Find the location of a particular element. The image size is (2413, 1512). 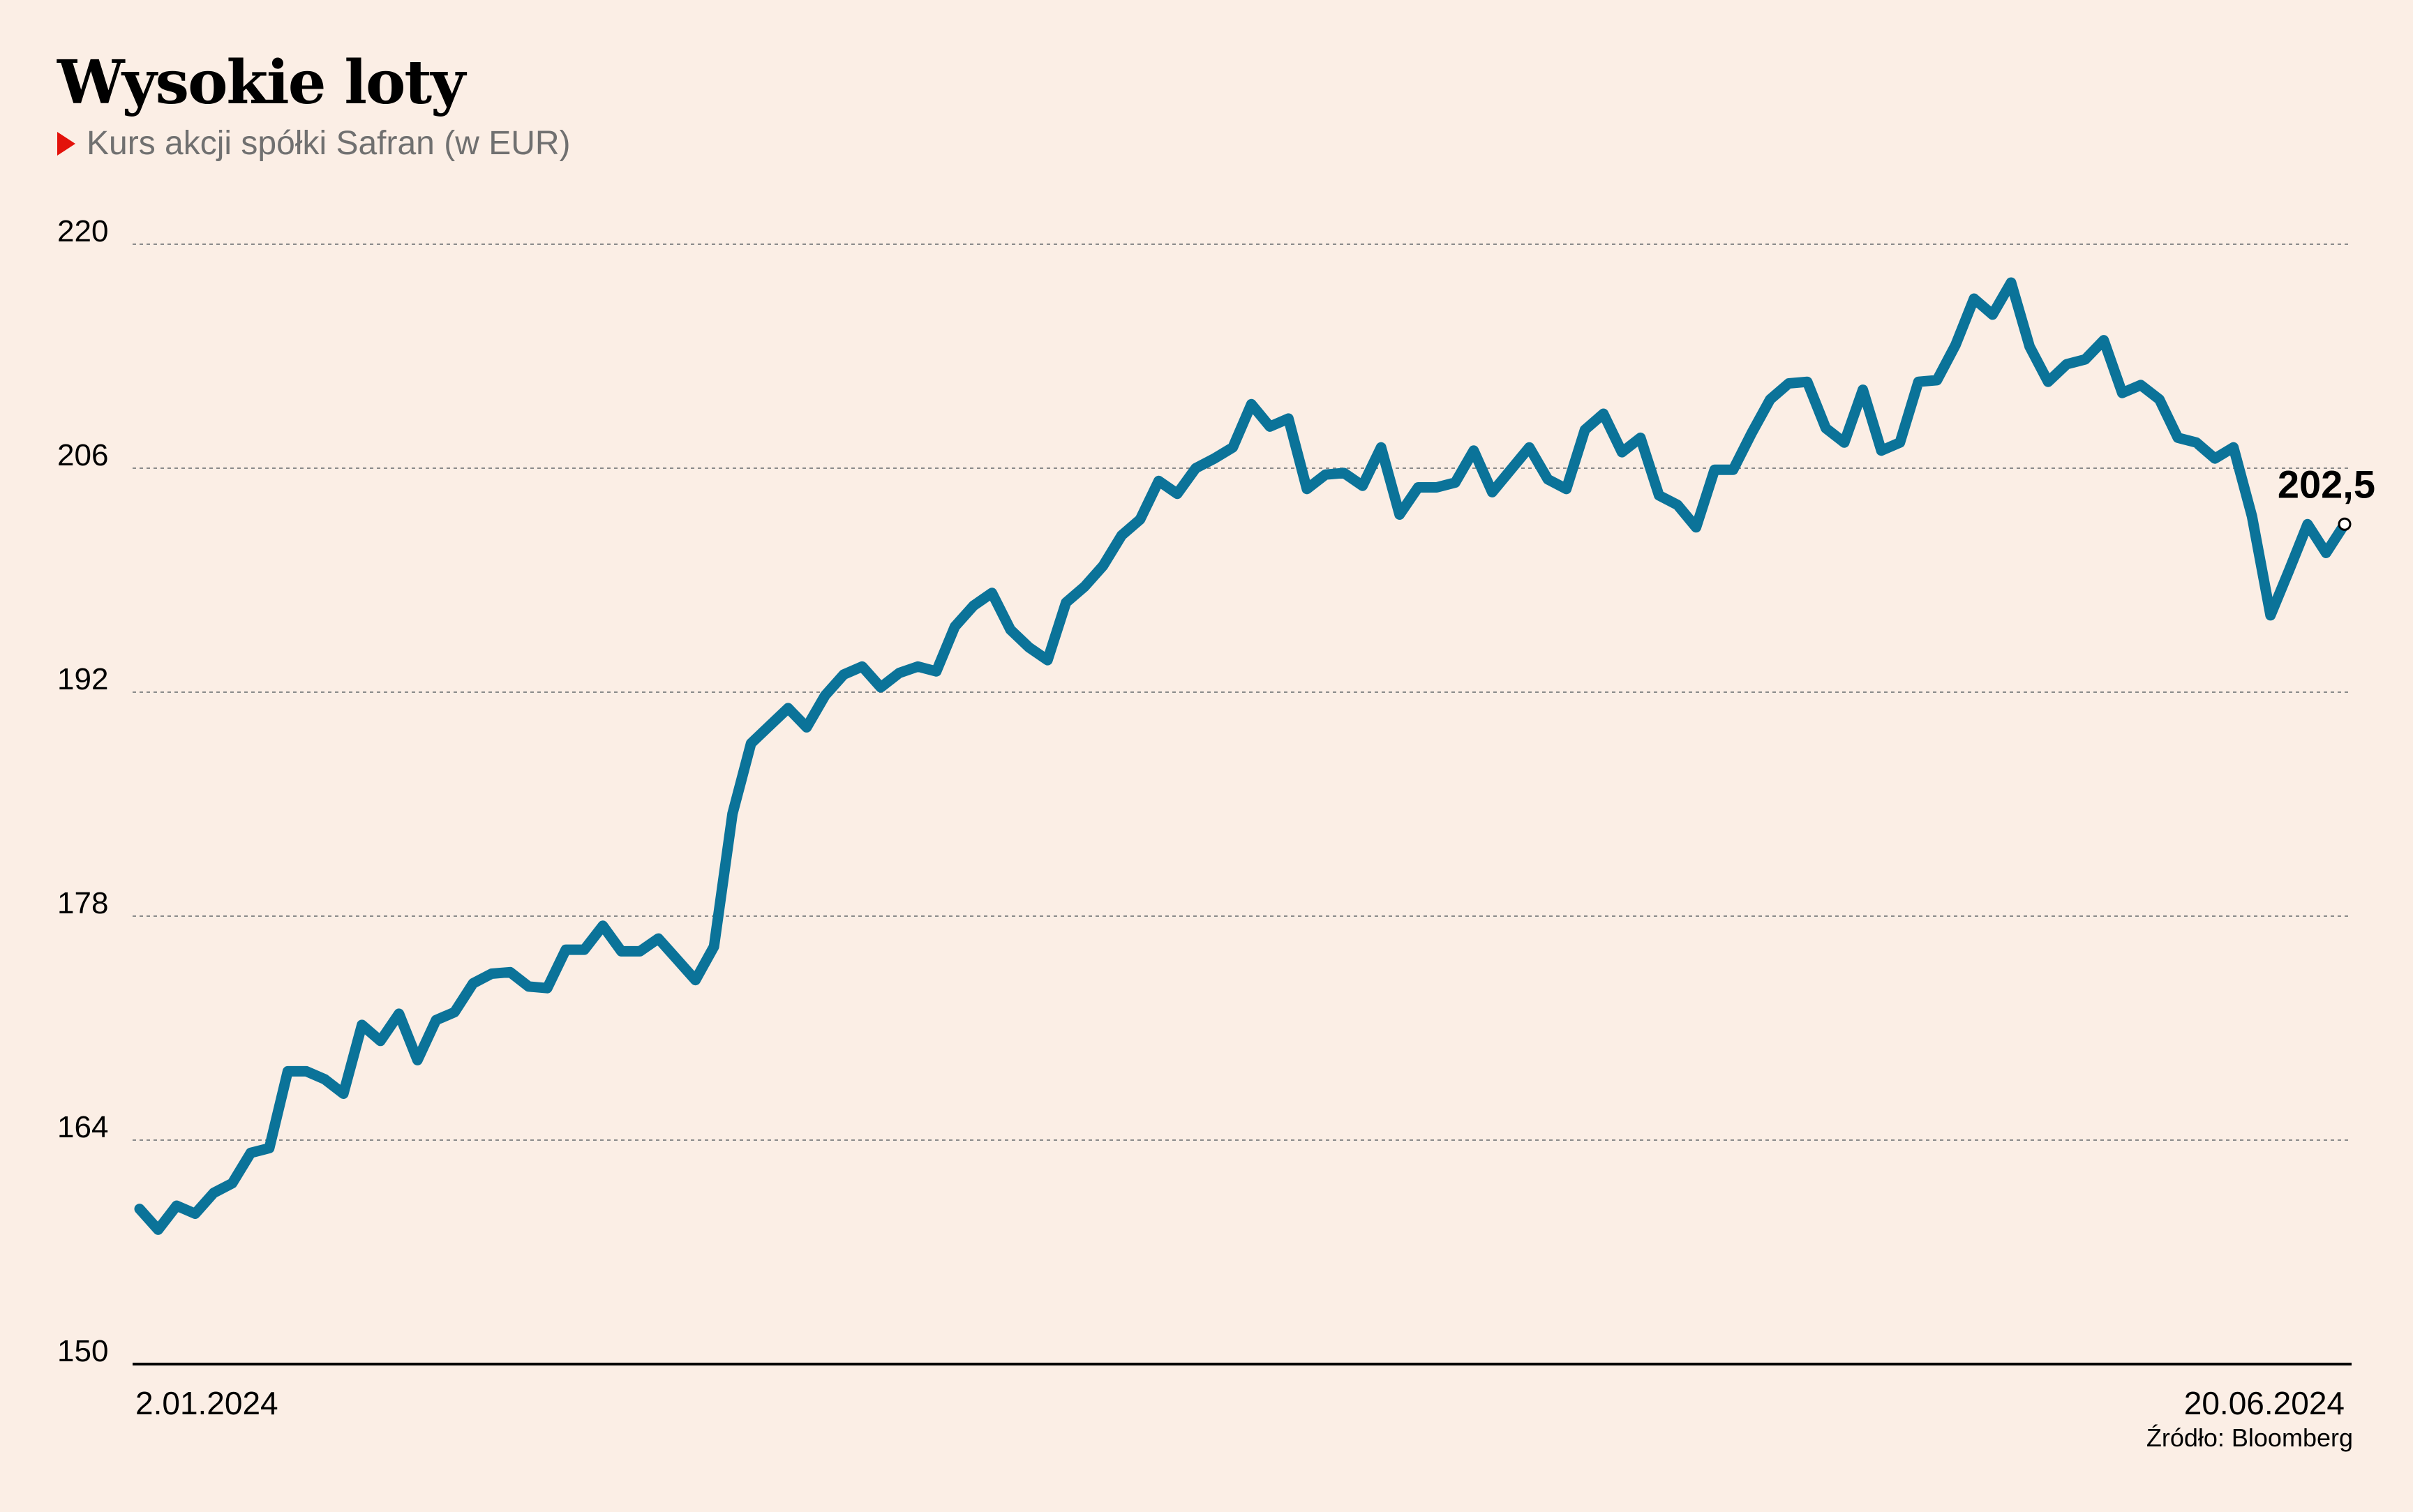

y-tick-label: 164 is located at coordinates (82, 1127).